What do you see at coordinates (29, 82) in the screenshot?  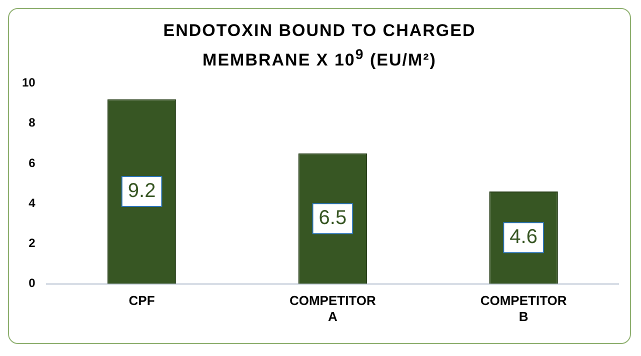 I see `y-tick-label: 10` at bounding box center [29, 82].